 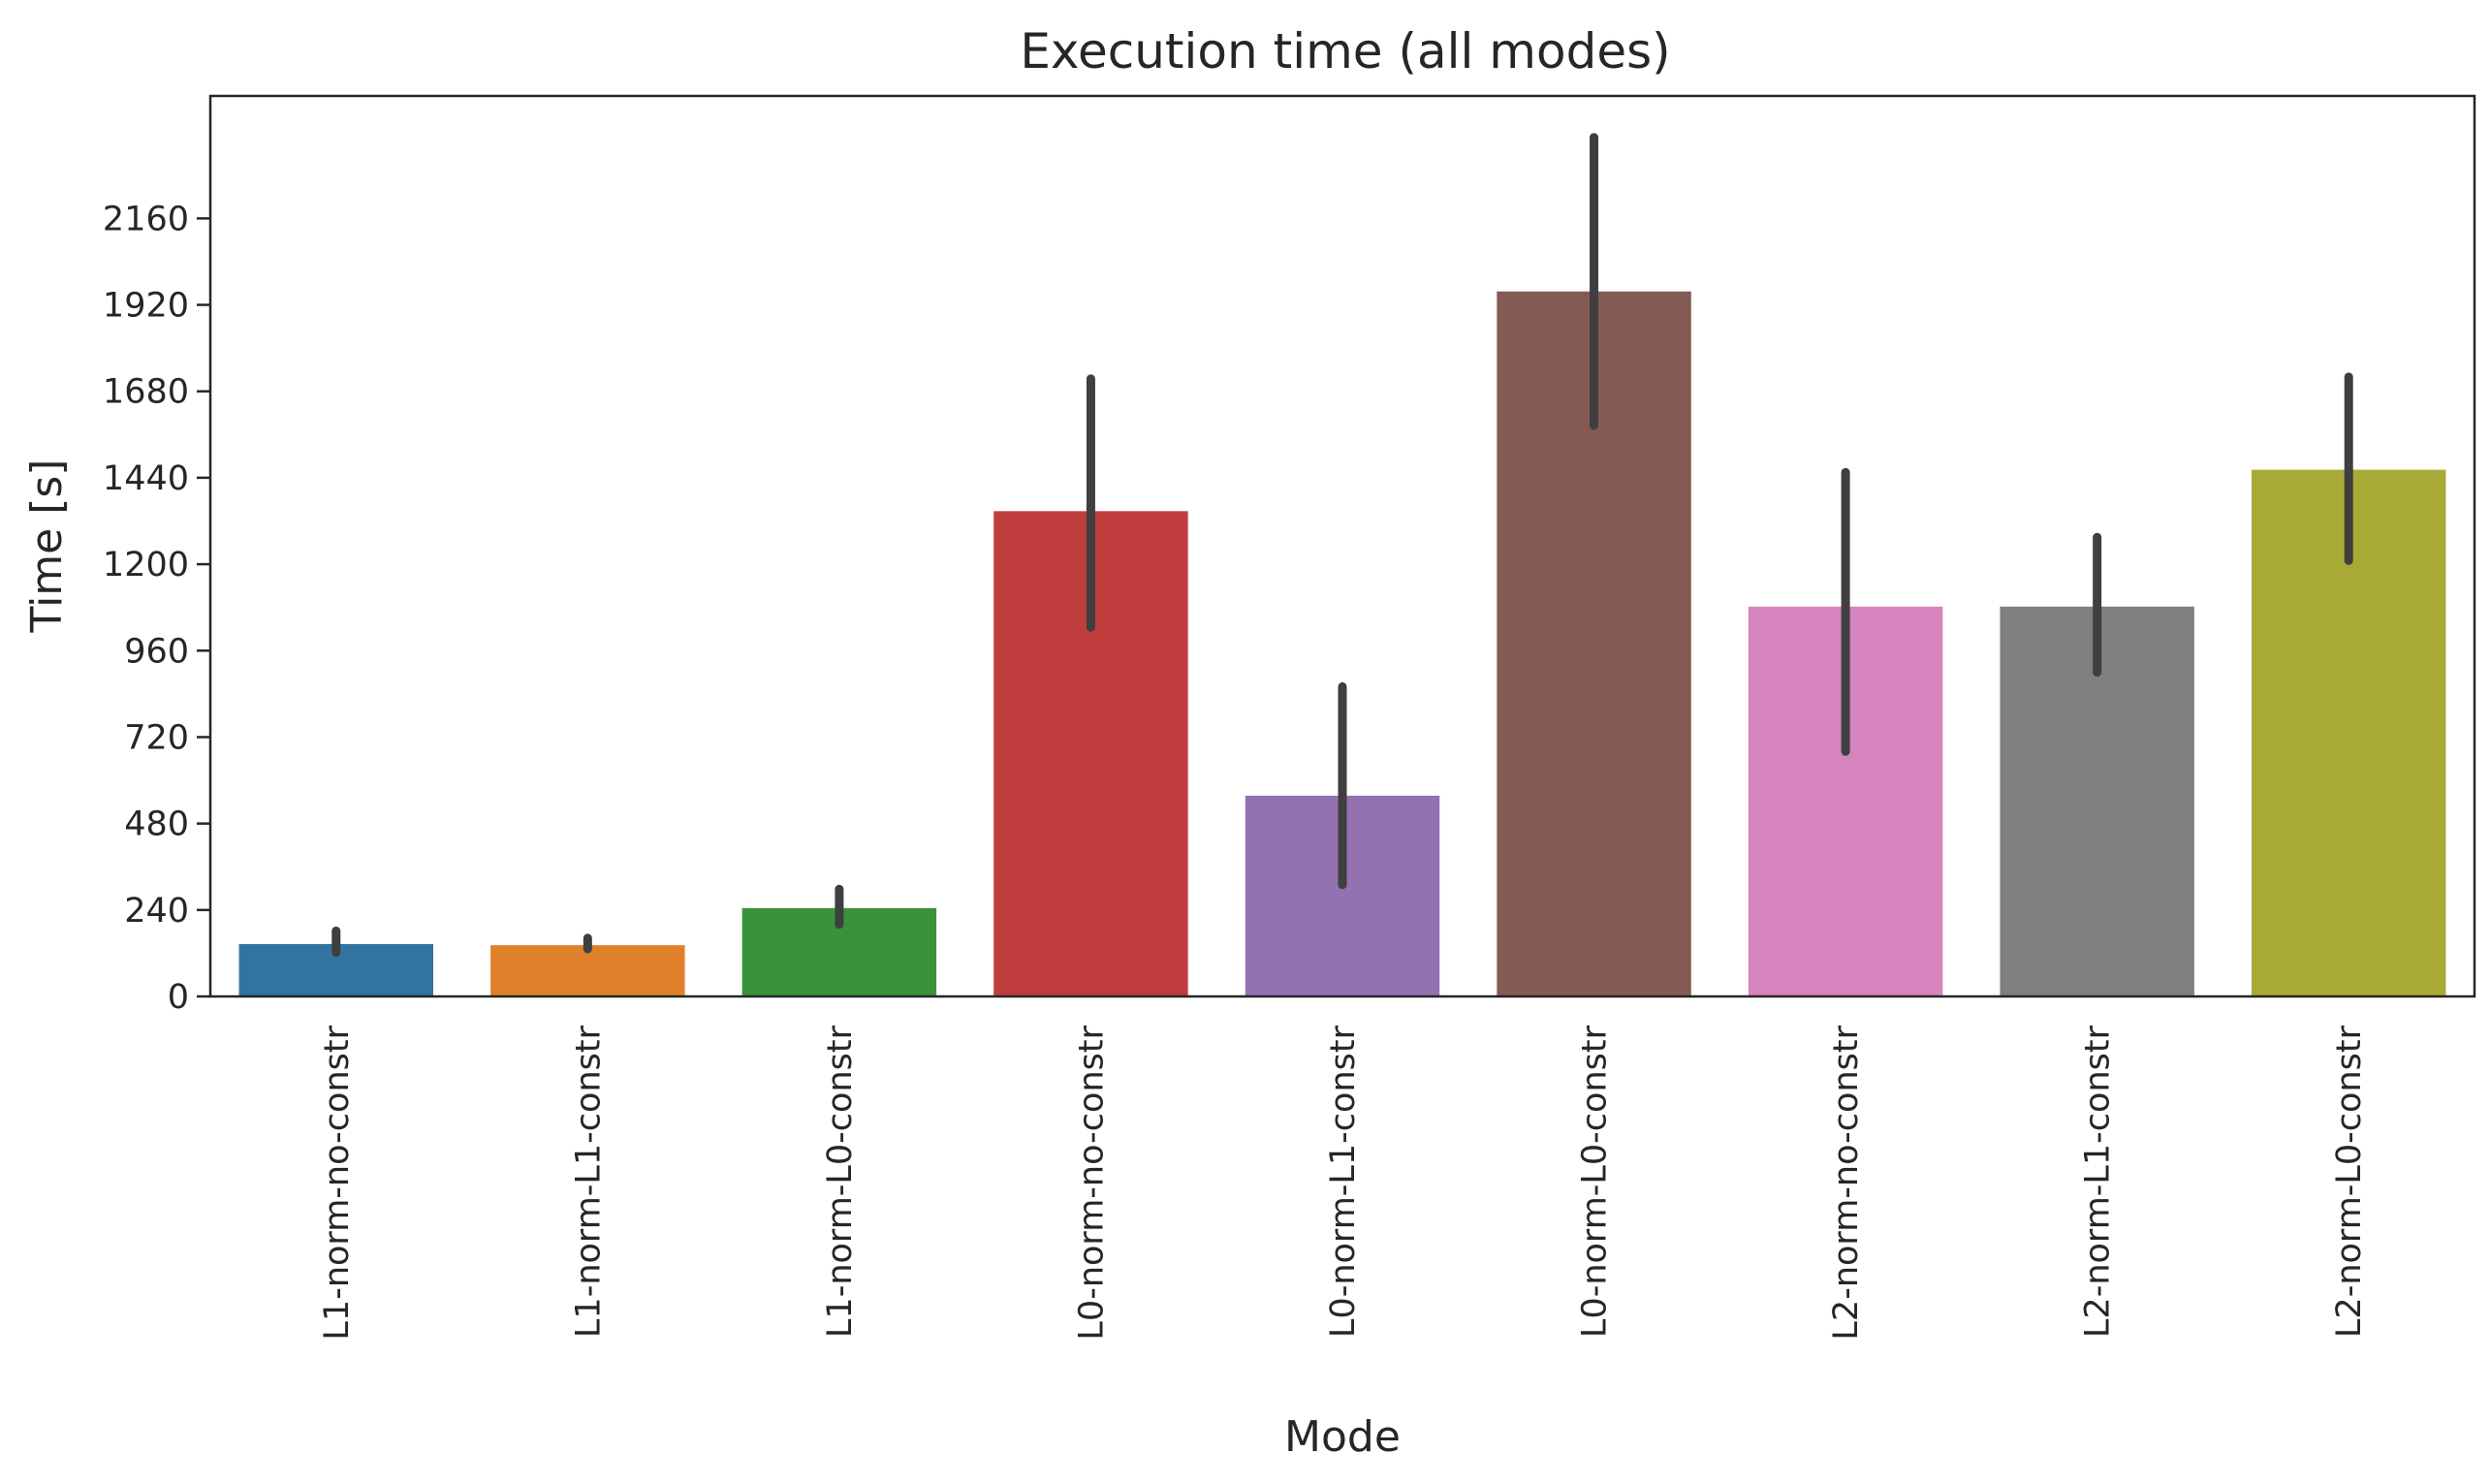 What do you see at coordinates (840, 1181) in the screenshot?
I see `x-tick-label: L1-norm-L0-constr` at bounding box center [840, 1181].